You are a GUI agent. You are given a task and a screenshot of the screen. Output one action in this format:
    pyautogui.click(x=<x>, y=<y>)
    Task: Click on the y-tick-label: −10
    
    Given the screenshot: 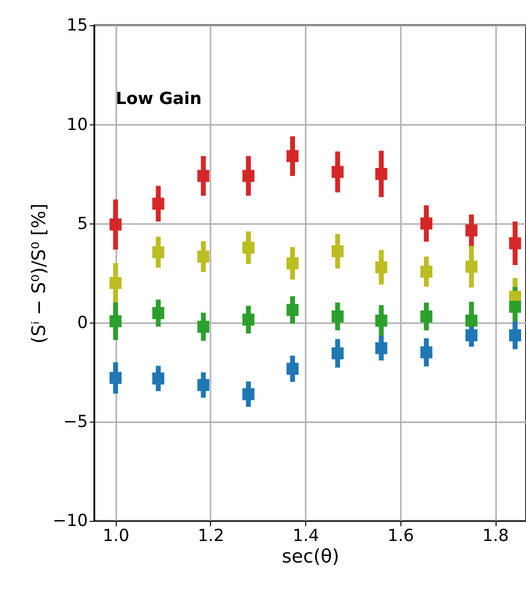 What is the action you would take?
    pyautogui.click(x=70, y=520)
    